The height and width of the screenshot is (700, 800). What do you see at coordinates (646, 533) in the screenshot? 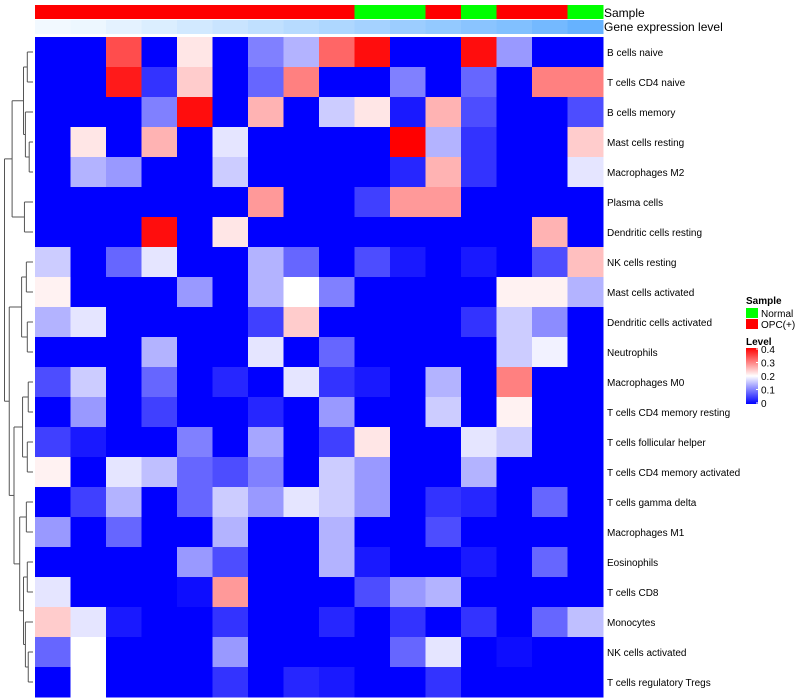
I see `row-label: Macrophages M1` at bounding box center [646, 533].